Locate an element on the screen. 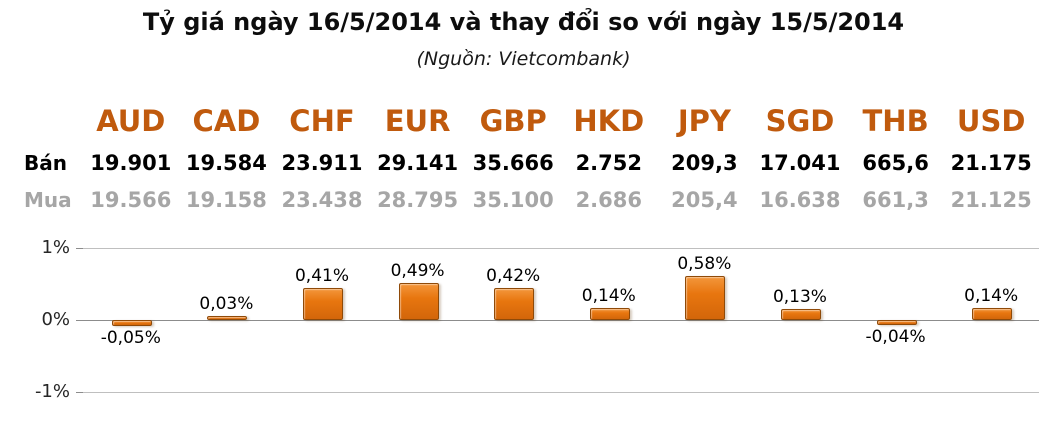 The height and width of the screenshot is (422, 1047). bar-value-label-chf: 0,41% is located at coordinates (321, 276).